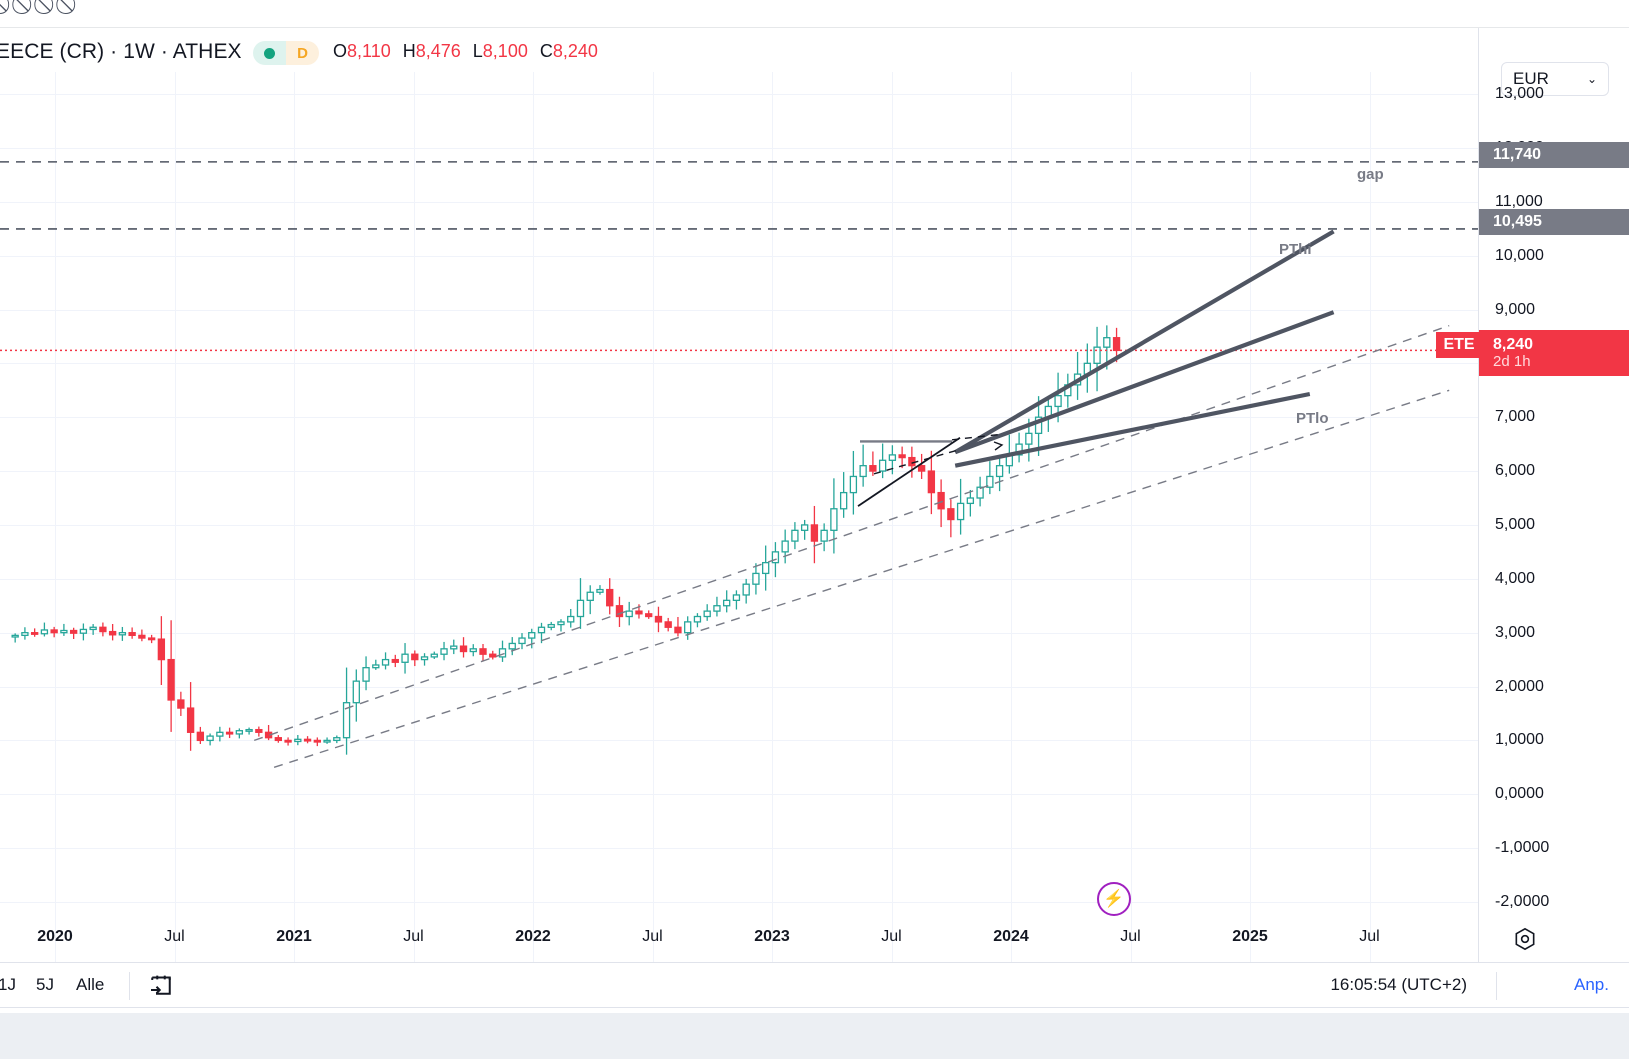 The height and width of the screenshot is (1059, 1629). I want to click on range-1j: 1J, so click(8, 984).